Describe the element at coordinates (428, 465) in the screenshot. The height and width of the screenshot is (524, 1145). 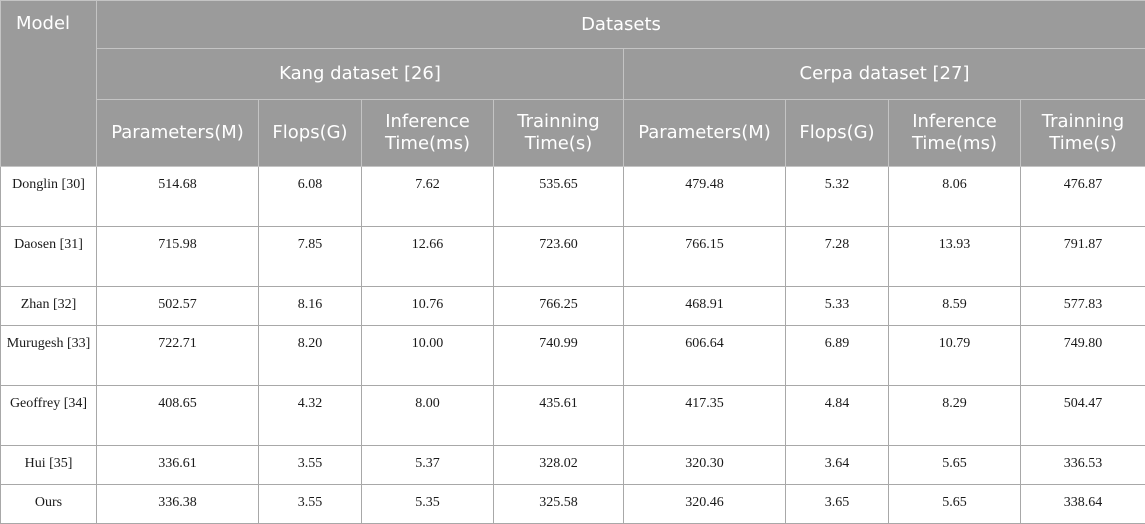
I see `table-cell: 5.37` at that location.